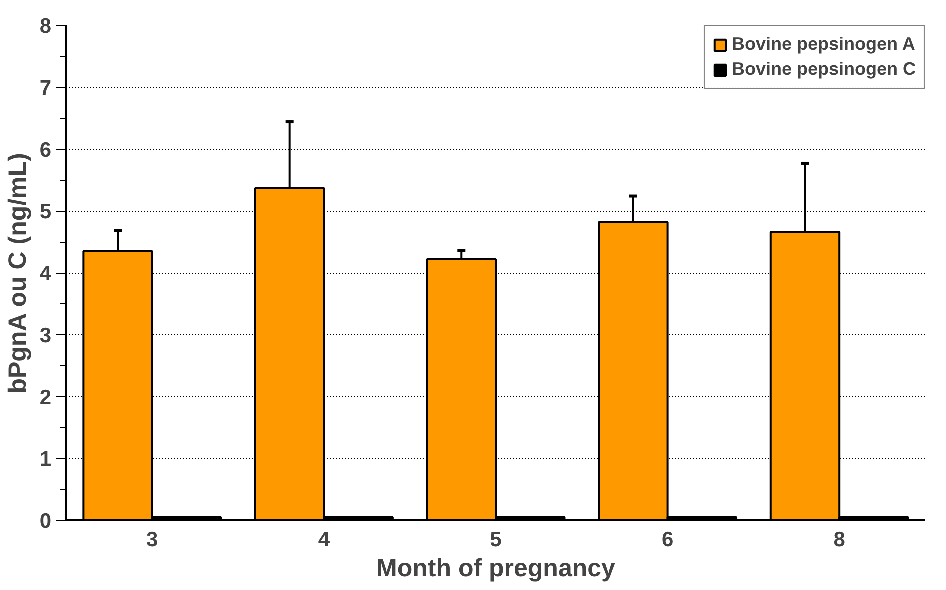 The width and height of the screenshot is (946, 590). Describe the element at coordinates (324, 540) in the screenshot. I see `x-tick-label: 4` at that location.